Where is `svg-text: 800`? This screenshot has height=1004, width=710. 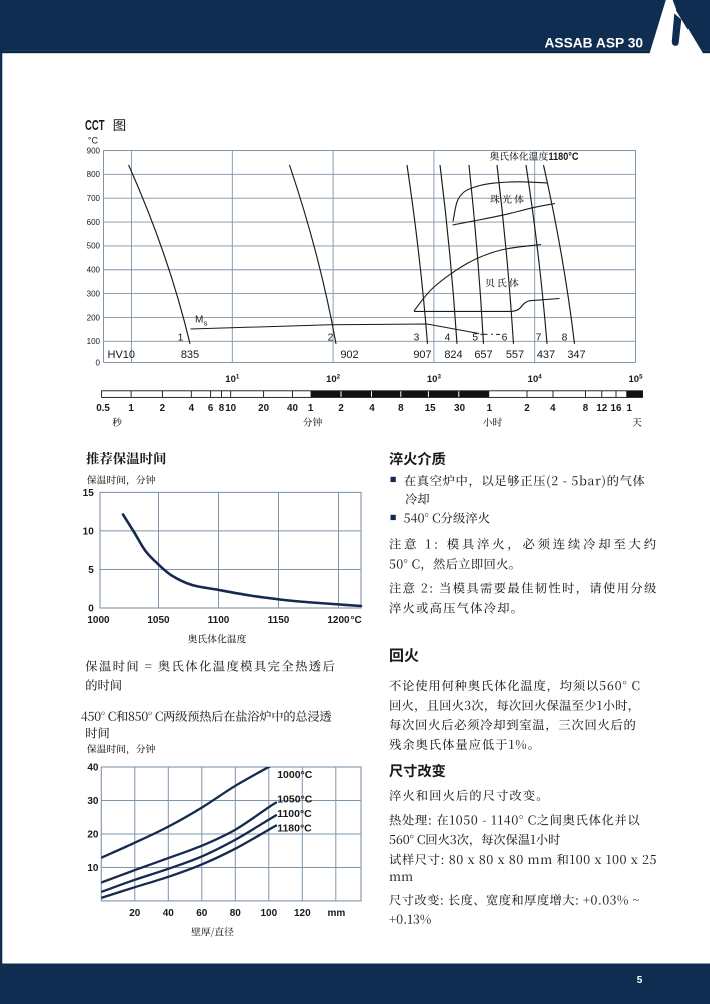
svg-text: 800 is located at coordinates (94, 174).